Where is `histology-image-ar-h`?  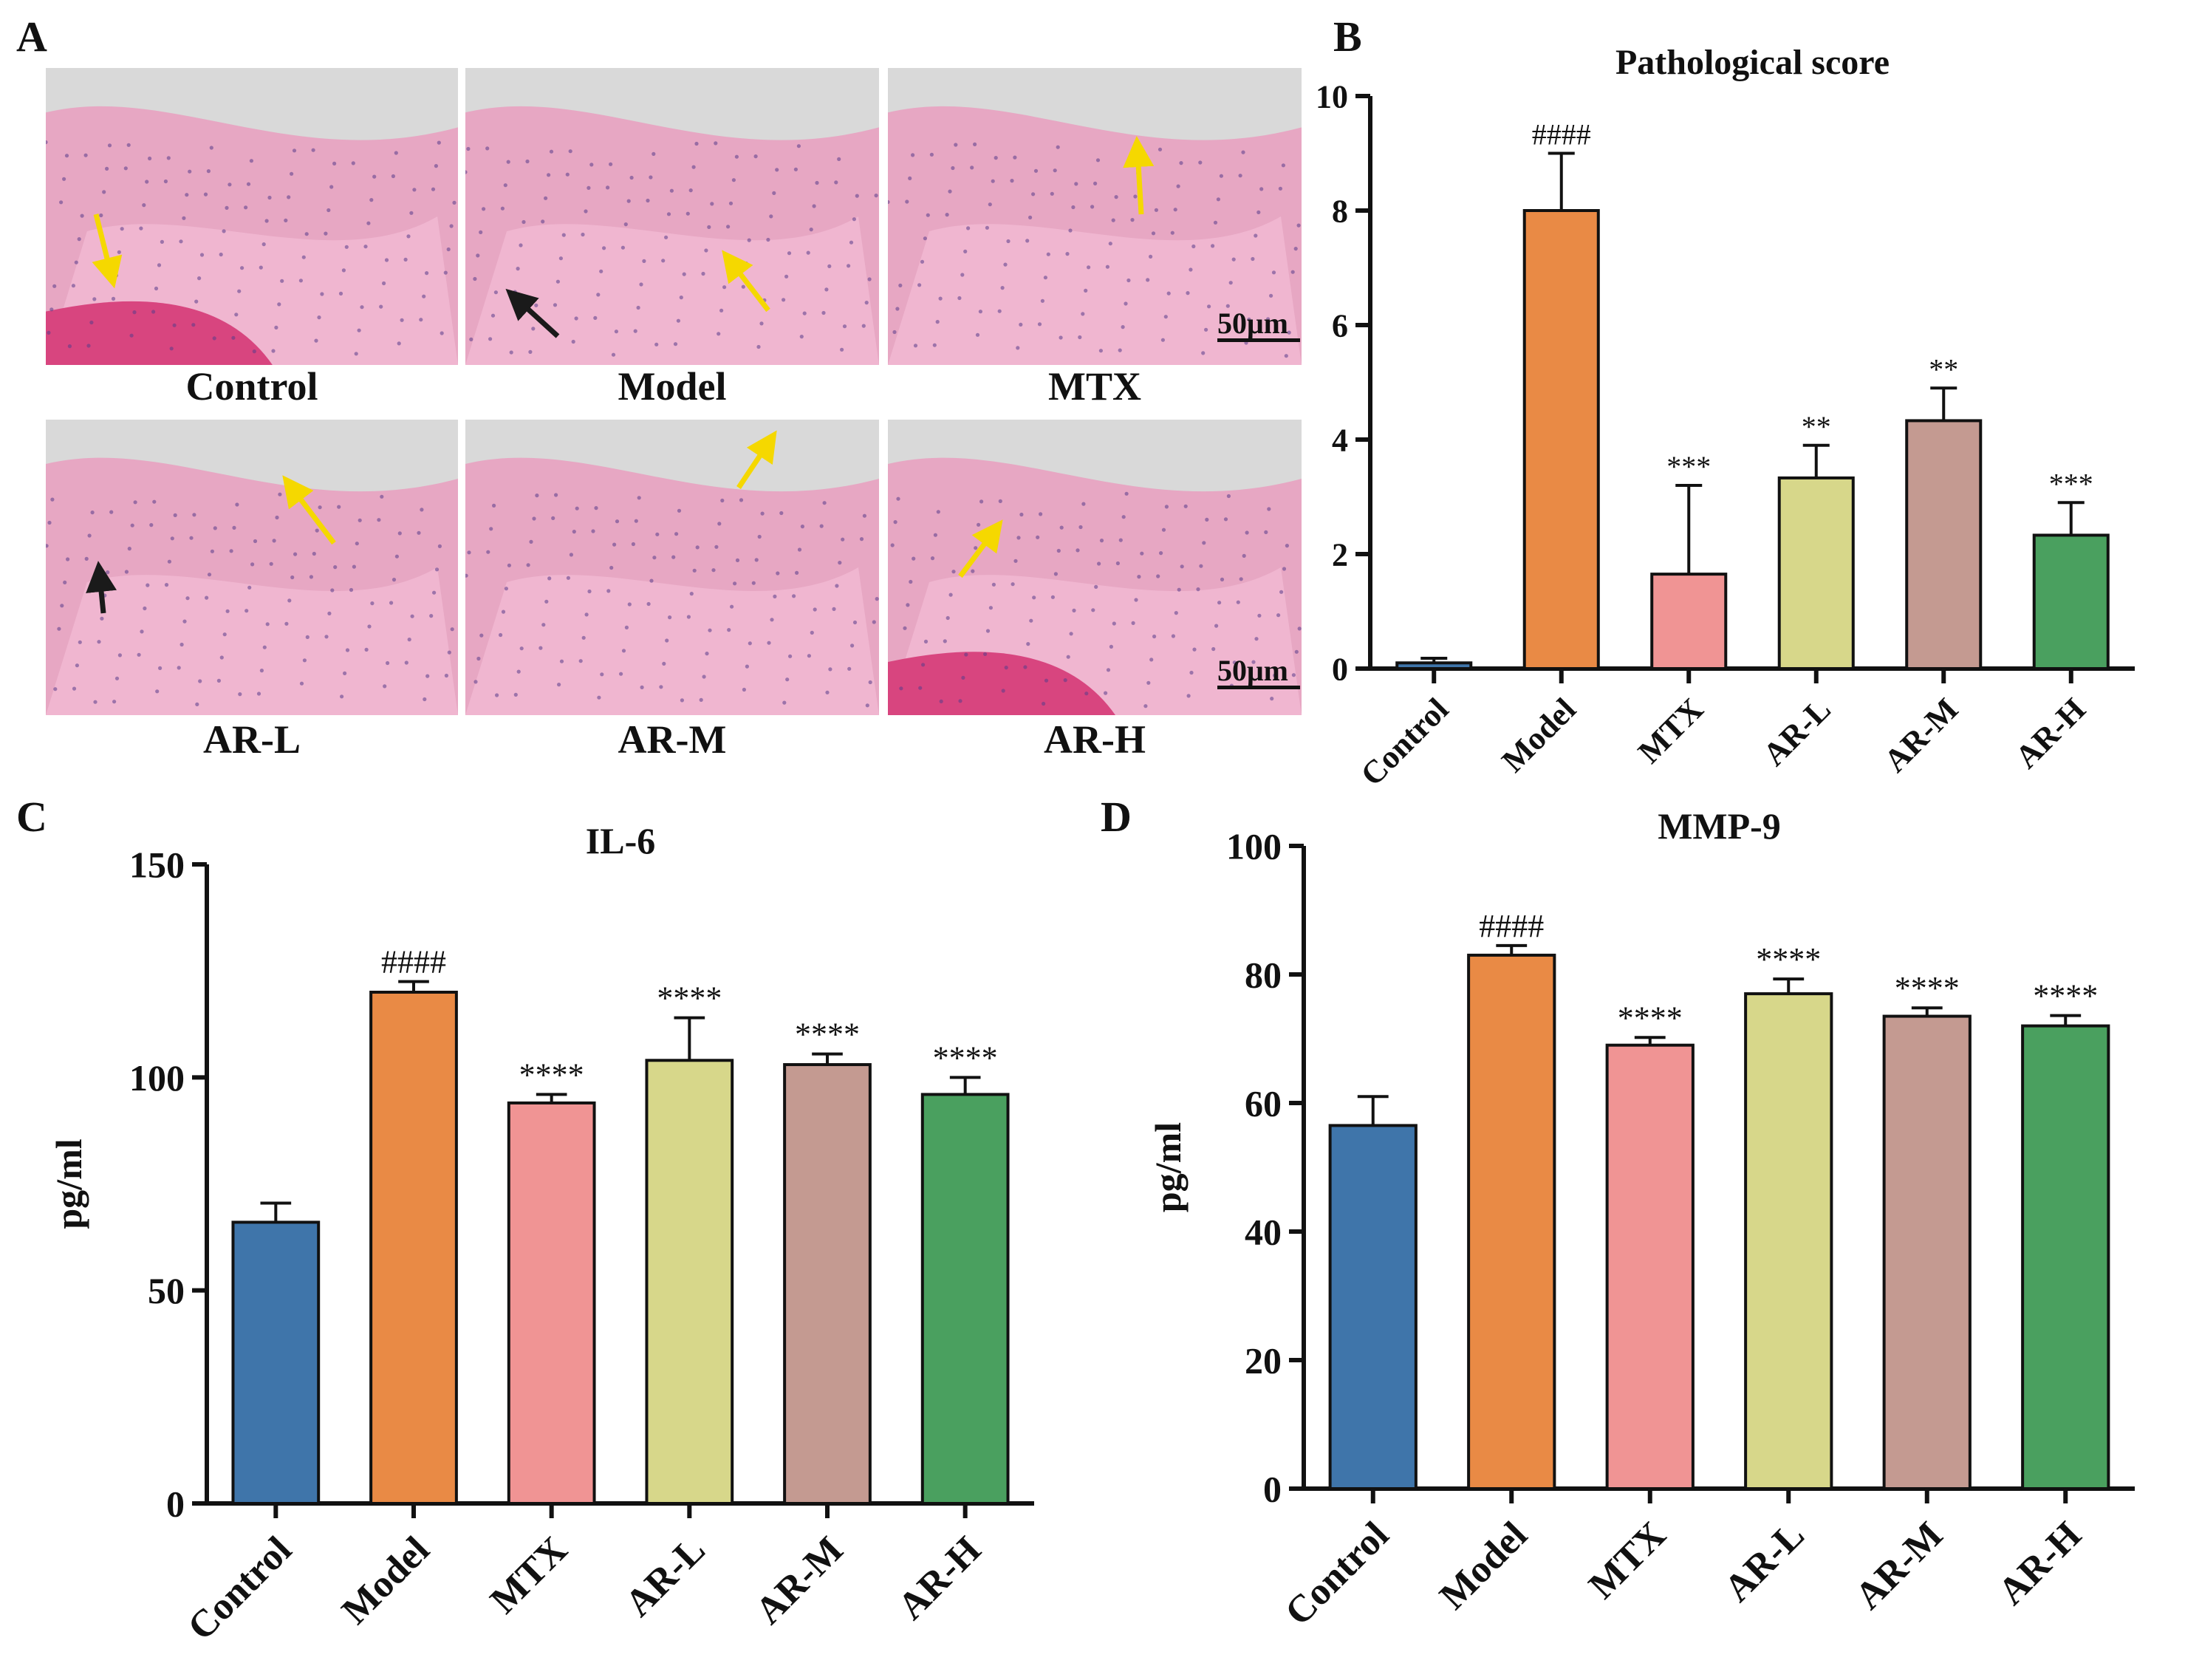 histology-image-ar-h is located at coordinates (1095, 567).